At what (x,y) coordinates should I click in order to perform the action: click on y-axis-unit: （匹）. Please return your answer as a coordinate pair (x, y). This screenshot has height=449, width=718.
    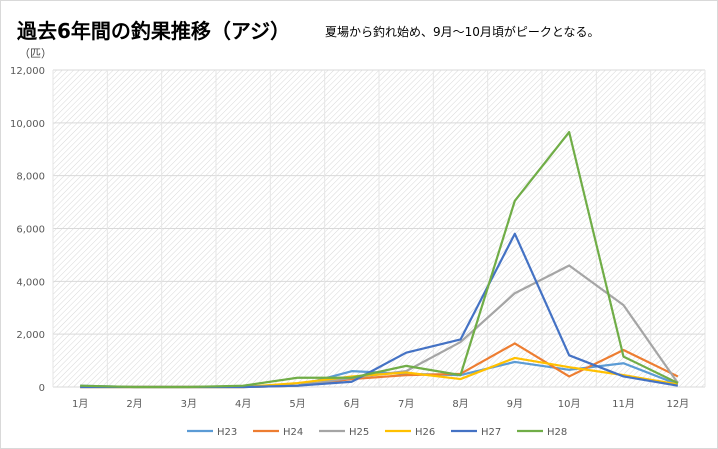
    Looking at the image, I should click on (35, 53).